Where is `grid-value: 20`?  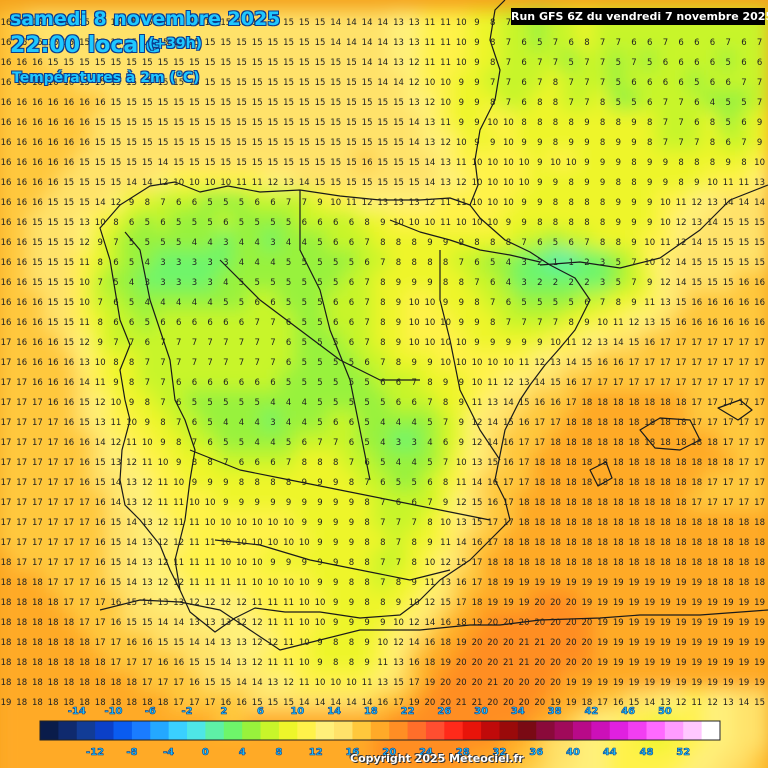 grid-value: 20 is located at coordinates (461, 683).